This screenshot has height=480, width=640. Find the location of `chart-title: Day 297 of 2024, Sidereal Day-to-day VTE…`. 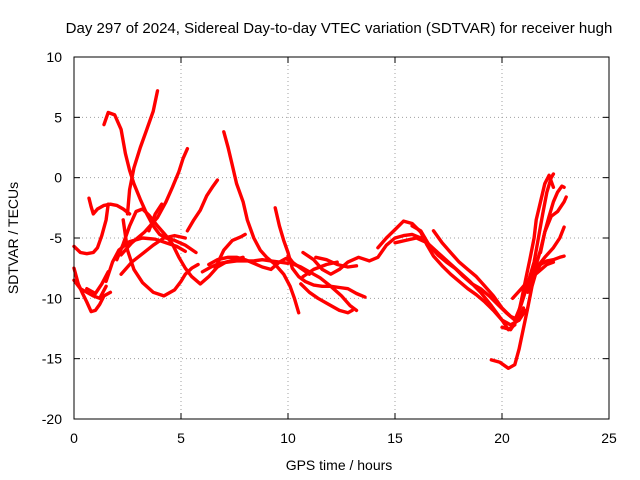

chart-title: Day 297 of 2024, Sidereal Day-to-day VTE… is located at coordinates (339, 28).